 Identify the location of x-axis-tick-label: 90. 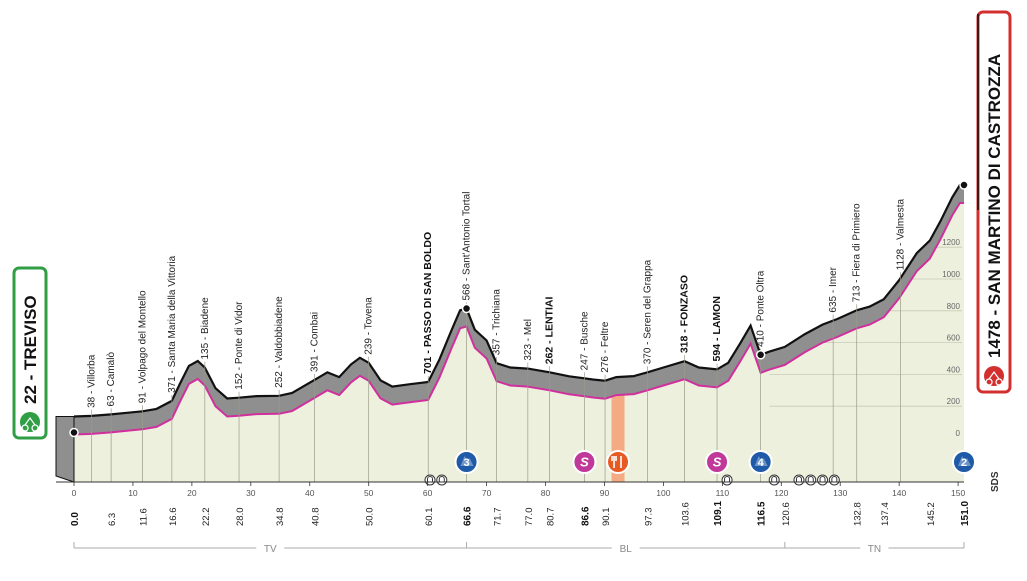
(605, 493).